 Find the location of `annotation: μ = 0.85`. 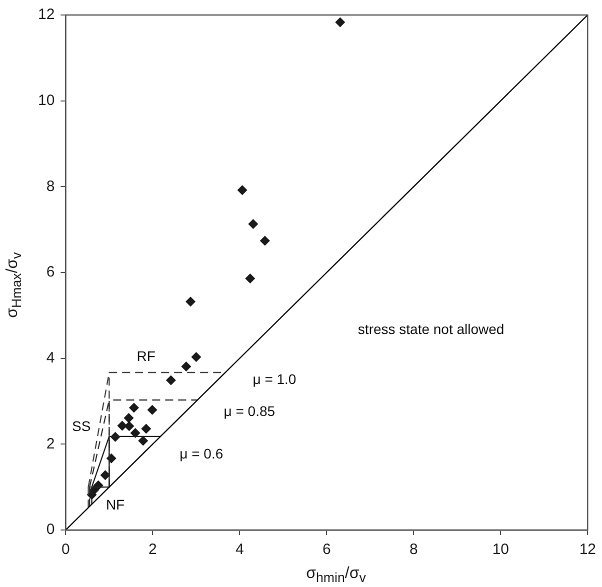

annotation: μ = 0.85 is located at coordinates (250, 410).